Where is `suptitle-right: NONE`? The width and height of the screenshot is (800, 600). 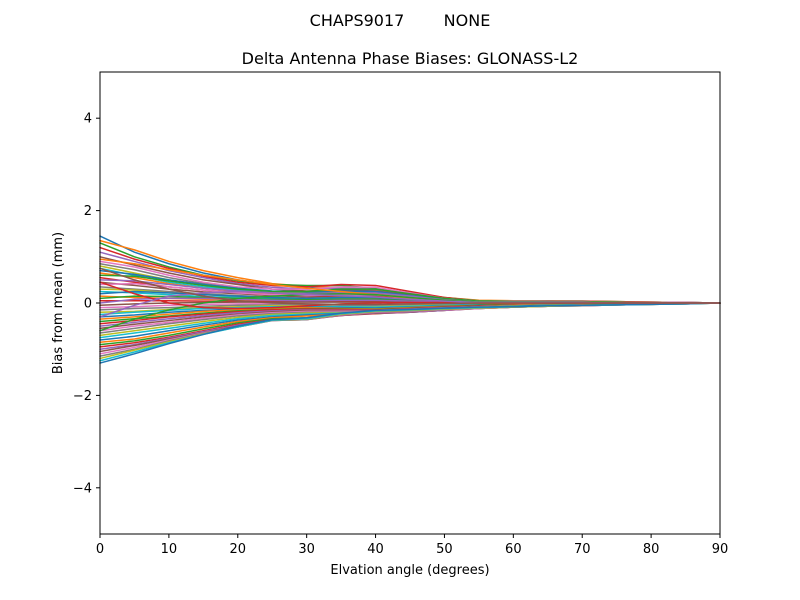 suptitle-right: NONE is located at coordinates (467, 20).